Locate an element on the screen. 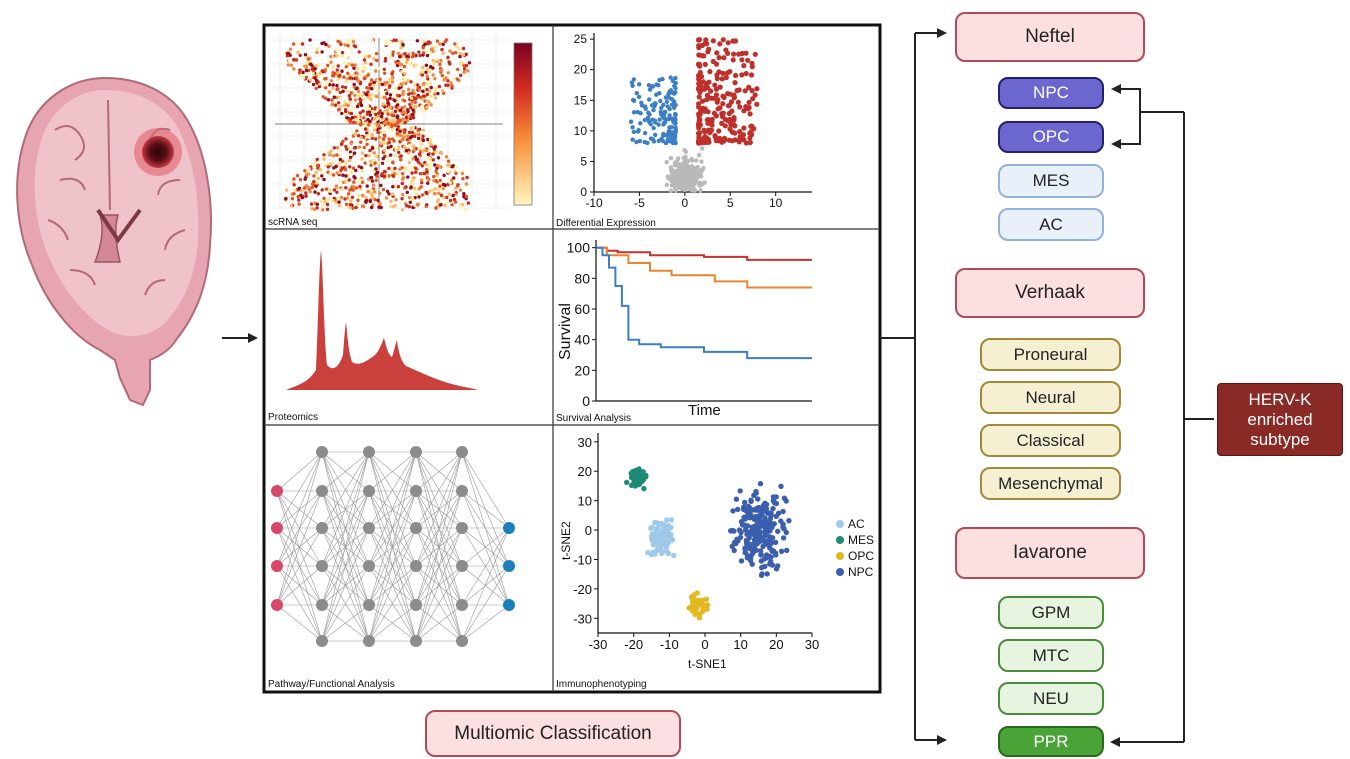 The height and width of the screenshot is (759, 1350). iavarone-mtc: MTC is located at coordinates (1051, 655).